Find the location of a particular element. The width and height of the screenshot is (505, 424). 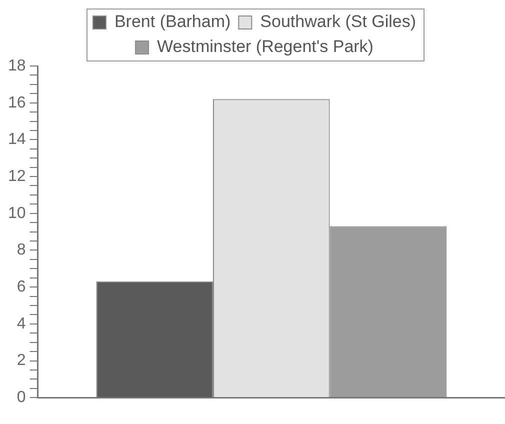

legend-label: Southwark (St Giles) is located at coordinates (338, 22).